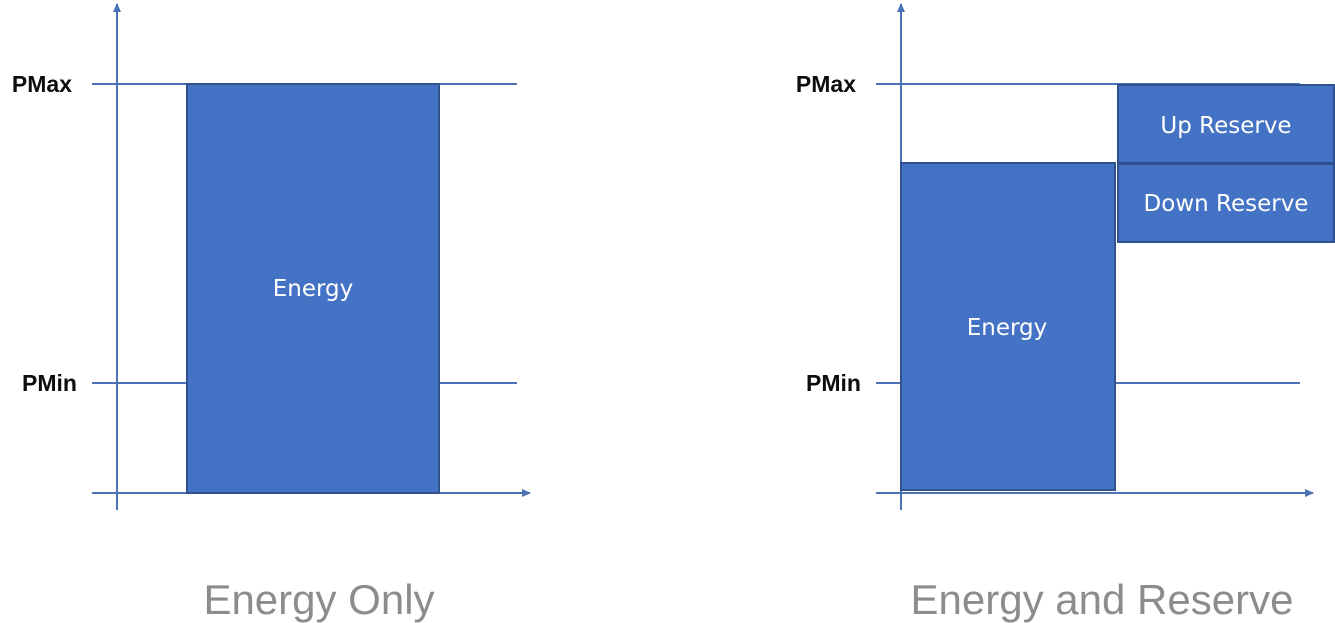  I want to click on right-pmax-label: PMax, so click(826, 84).